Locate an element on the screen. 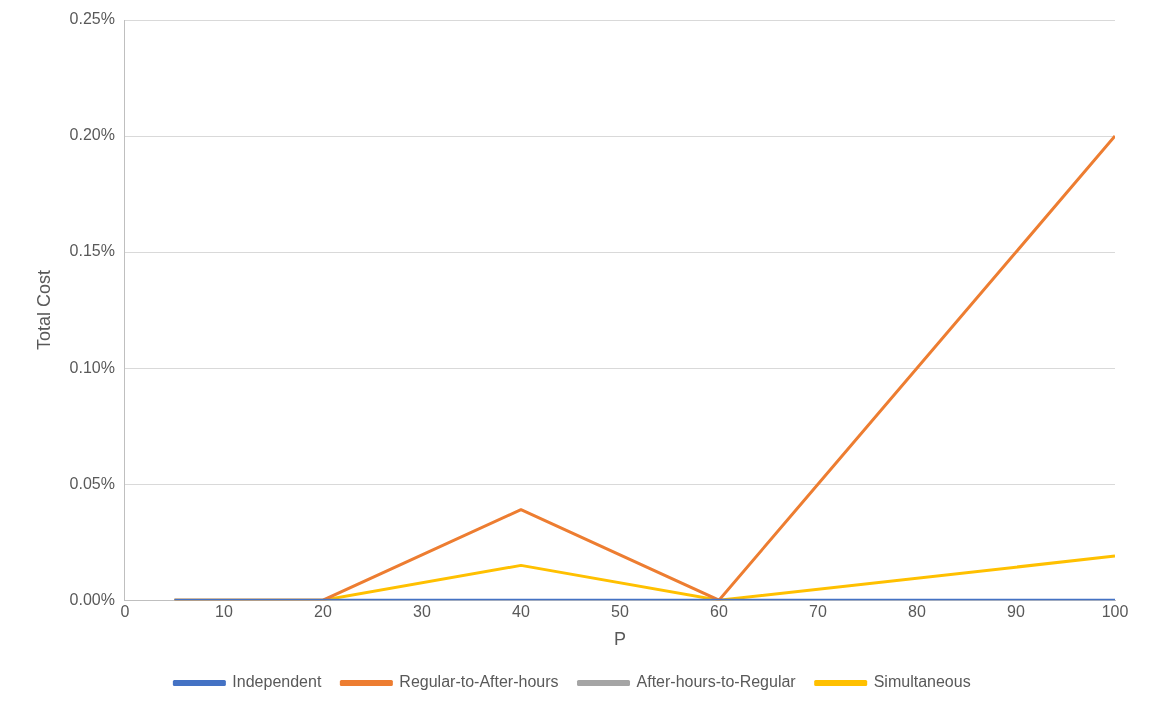  legend-label: Simultaneous is located at coordinates (922, 682).